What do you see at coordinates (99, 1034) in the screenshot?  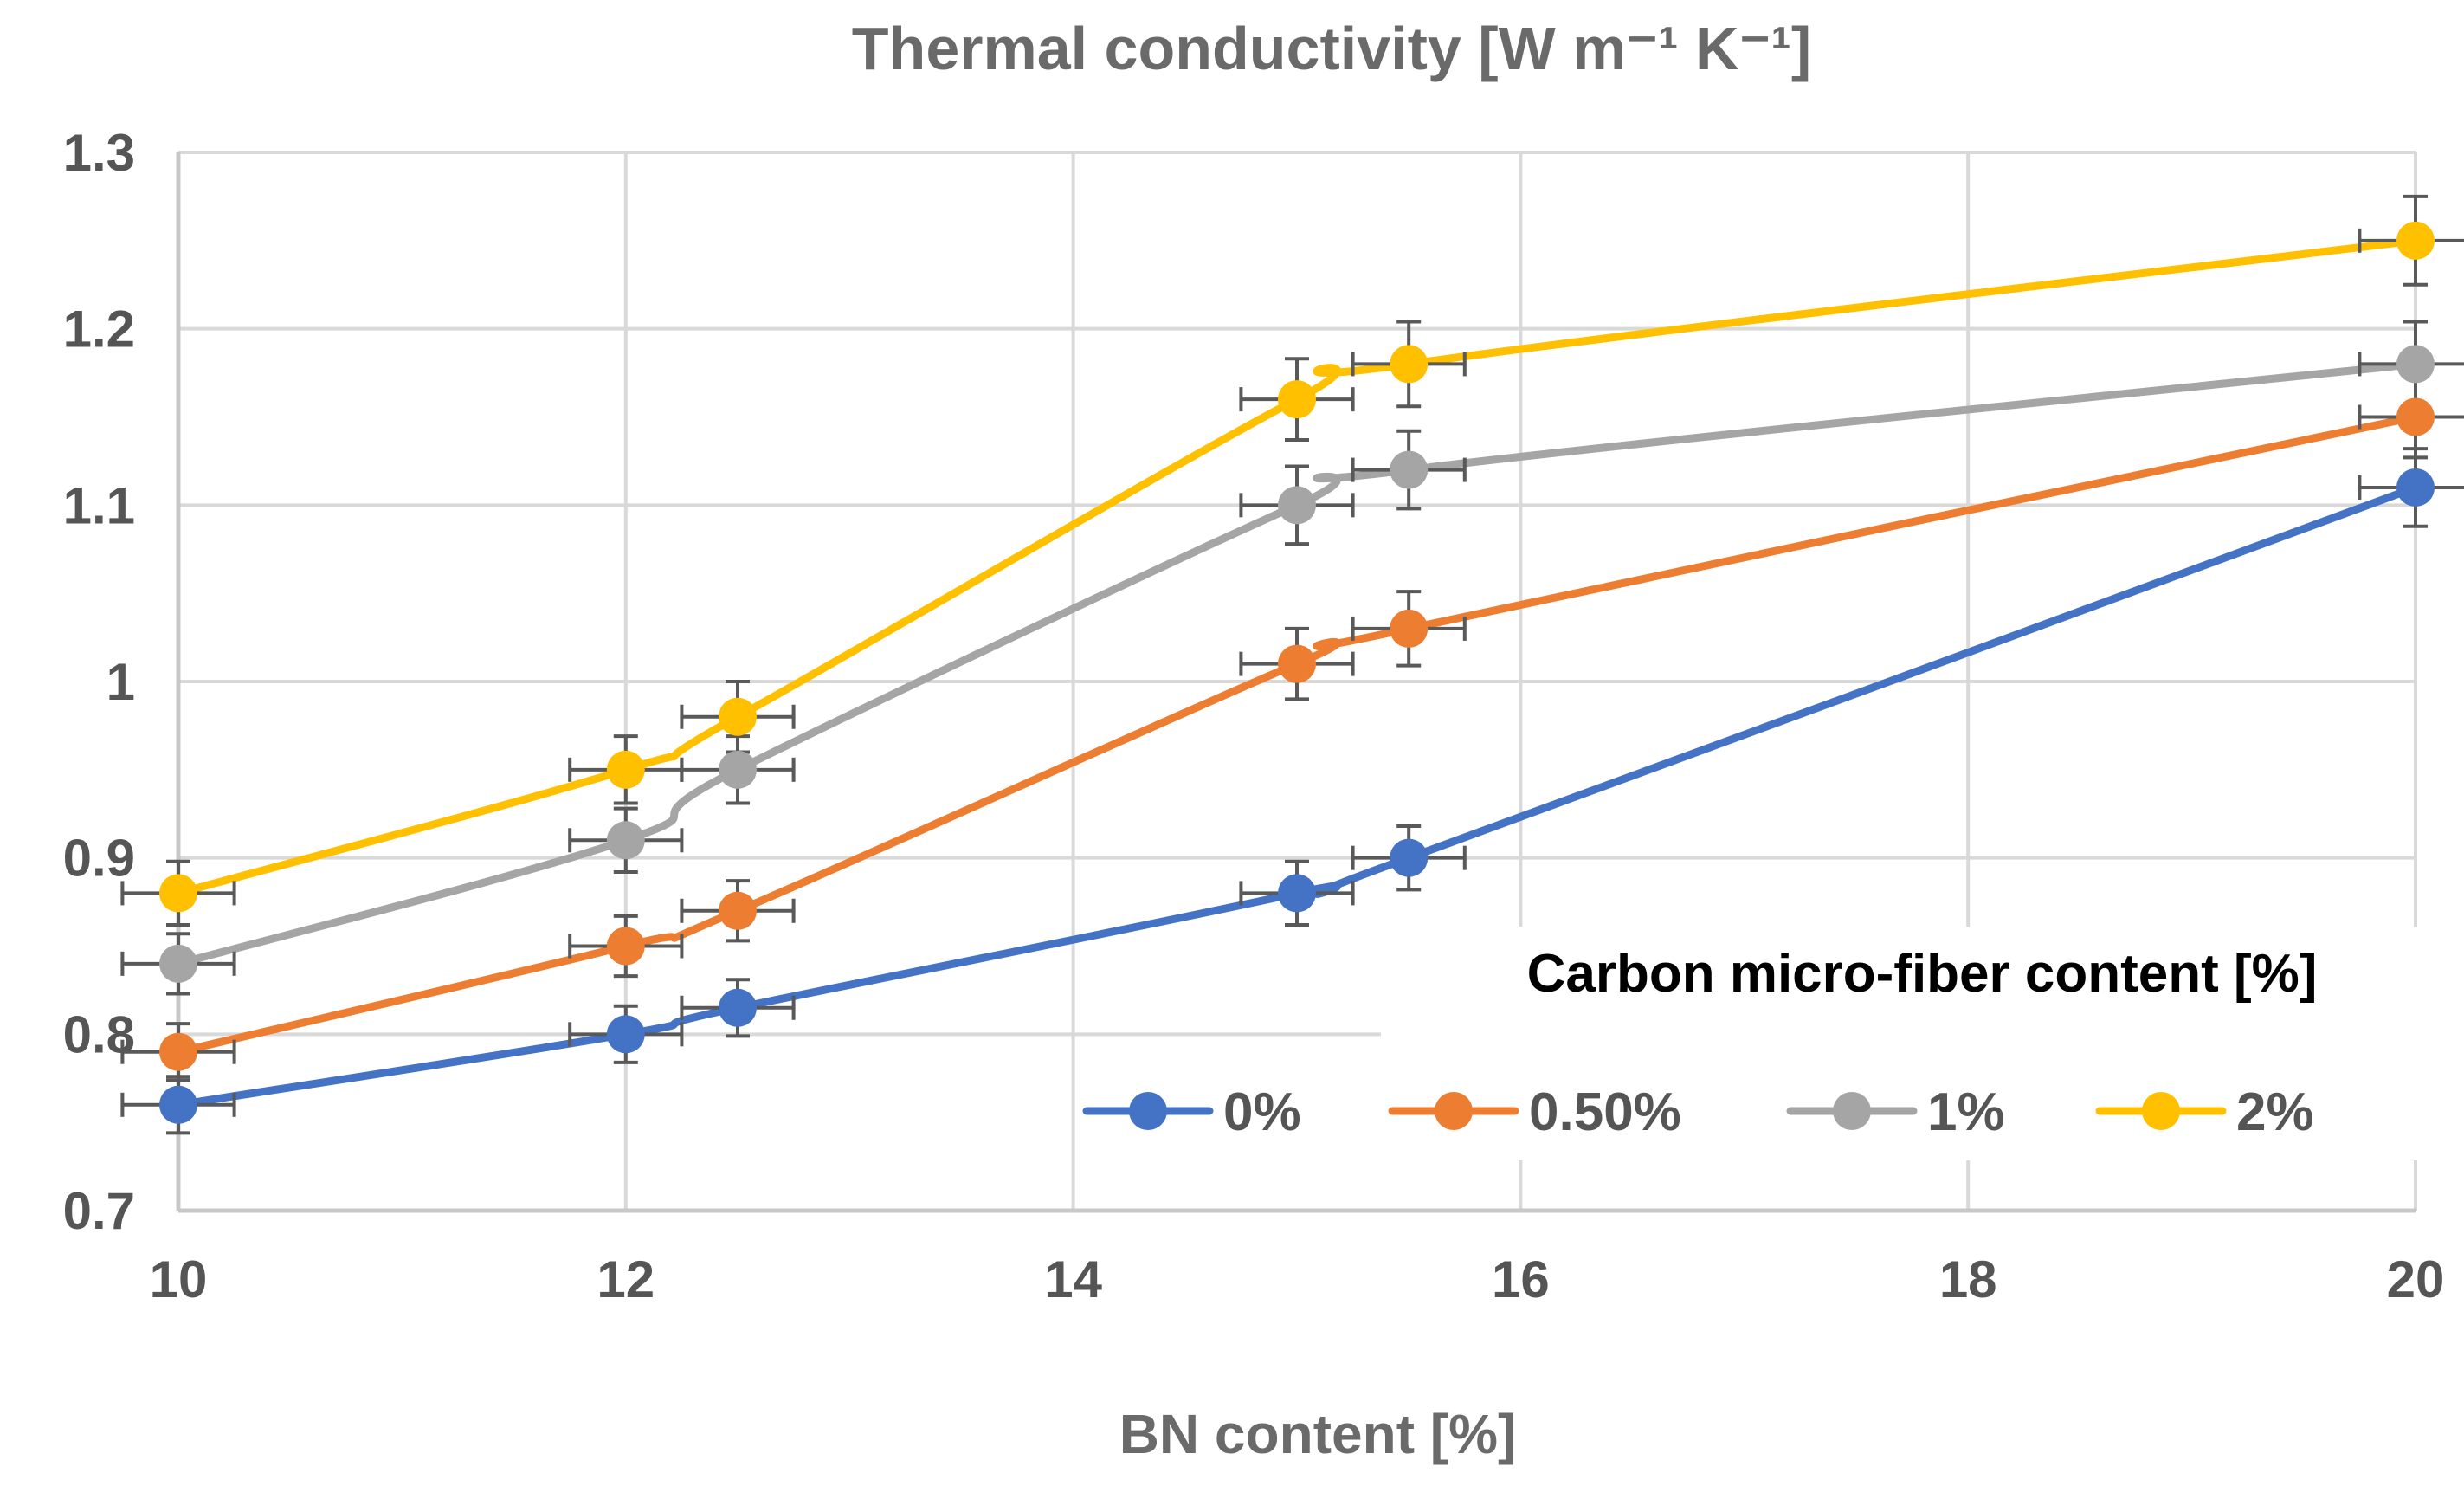 I see `y-tick-label: 0.8` at bounding box center [99, 1034].